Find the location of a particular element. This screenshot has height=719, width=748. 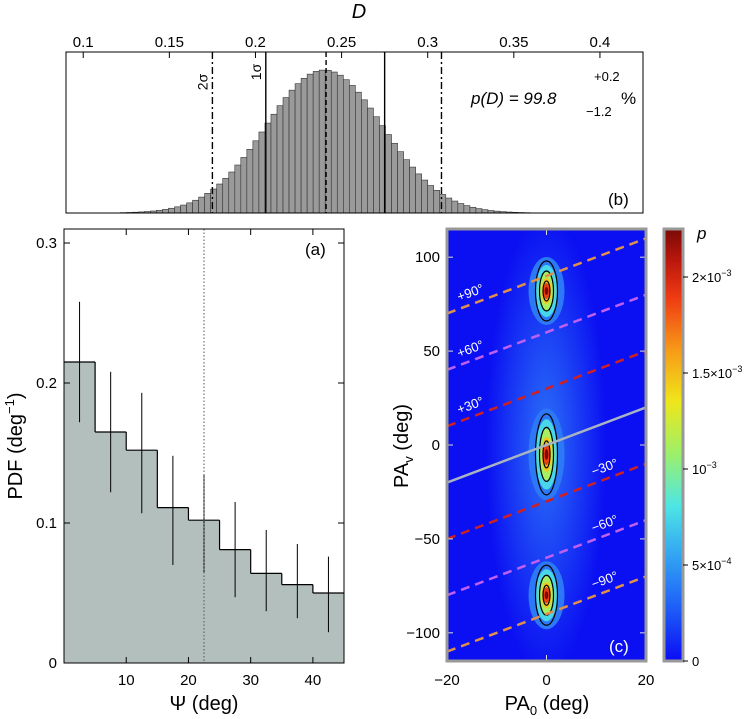

panel-b-histogram is located at coordinates (325, 141).